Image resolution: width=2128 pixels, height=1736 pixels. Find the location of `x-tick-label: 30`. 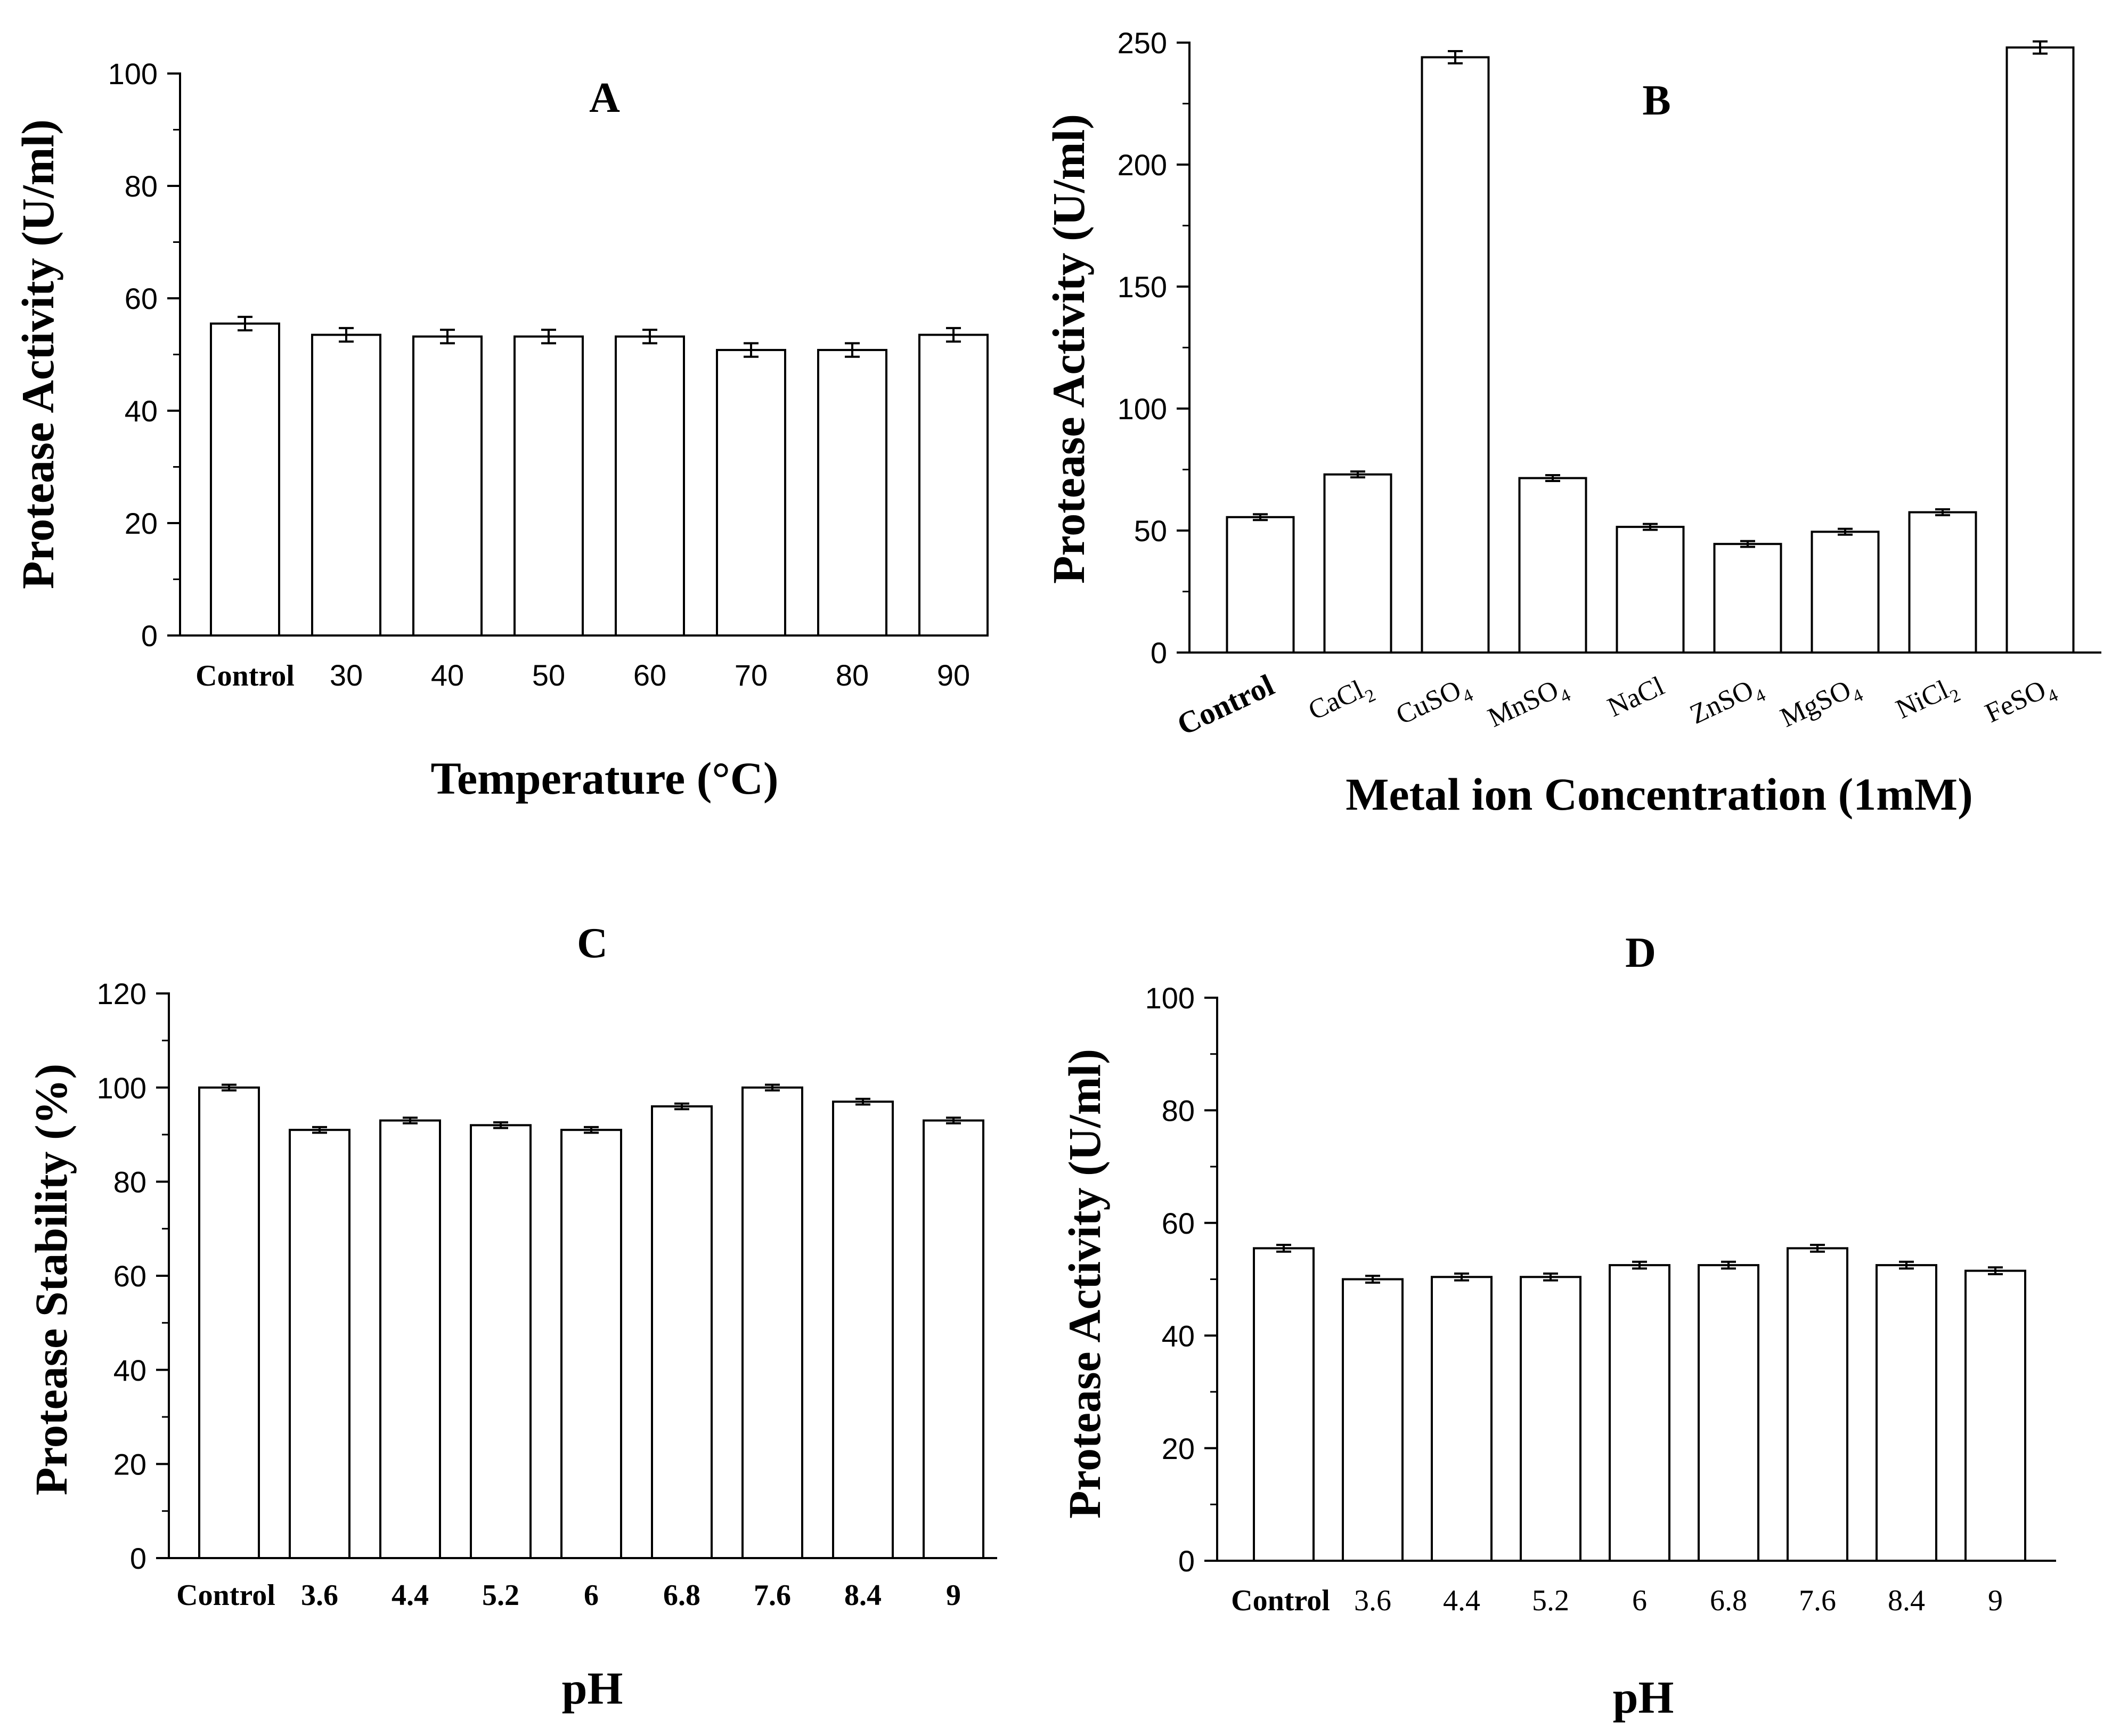

x-tick-label: 30 is located at coordinates (346, 675).